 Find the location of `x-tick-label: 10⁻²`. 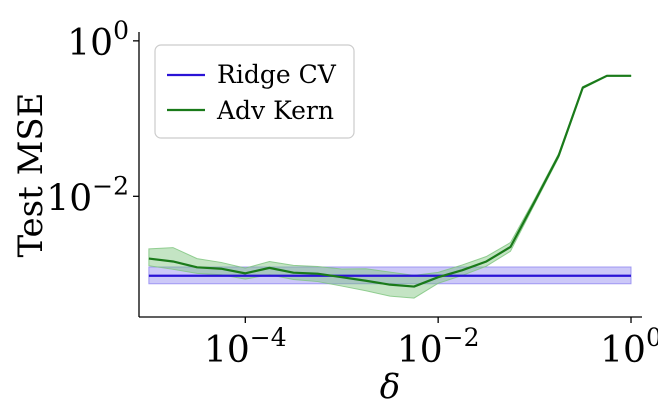

x-tick-label: 10⁻² is located at coordinates (438, 347).